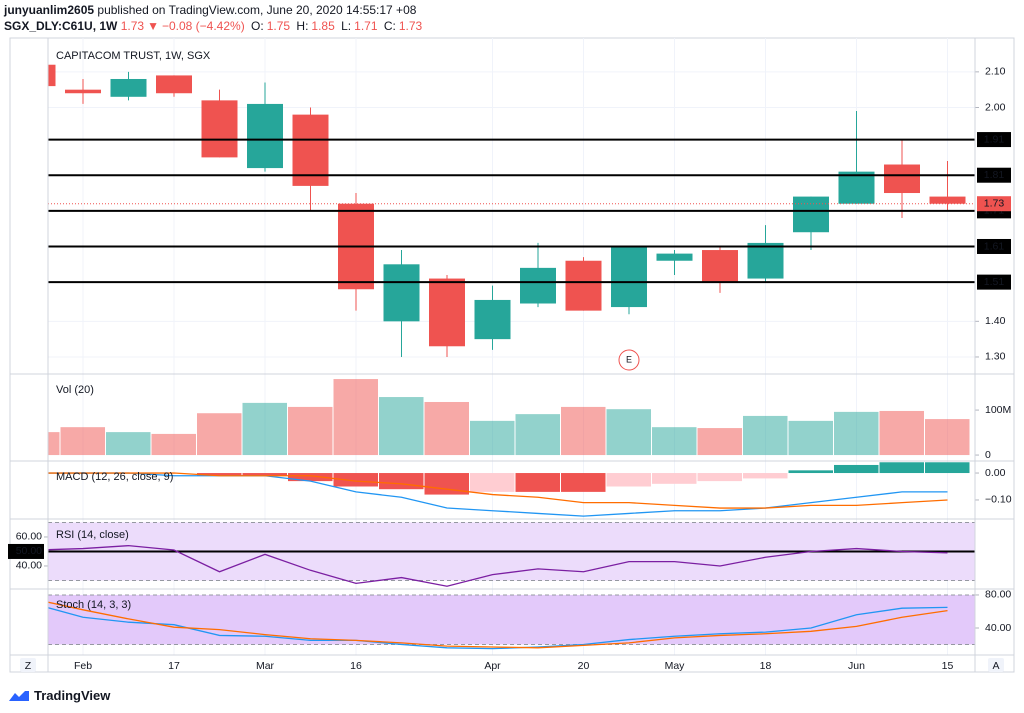 Image resolution: width=1024 pixels, height=713 pixels. I want to click on level-label: 50.00, so click(29, 551).